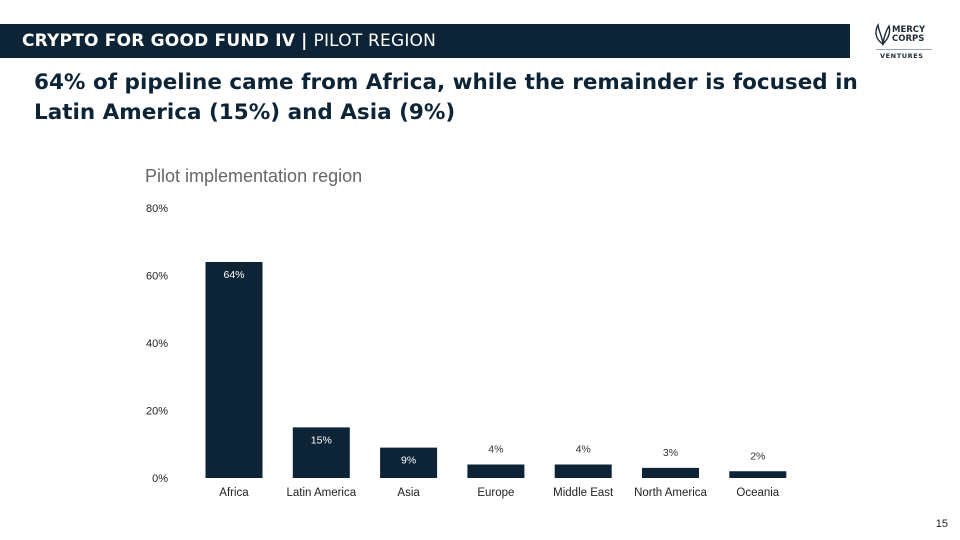 This screenshot has height=540, width=960. What do you see at coordinates (375, 41) in the screenshot?
I see `header-section-name: PILOT REGION` at bounding box center [375, 41].